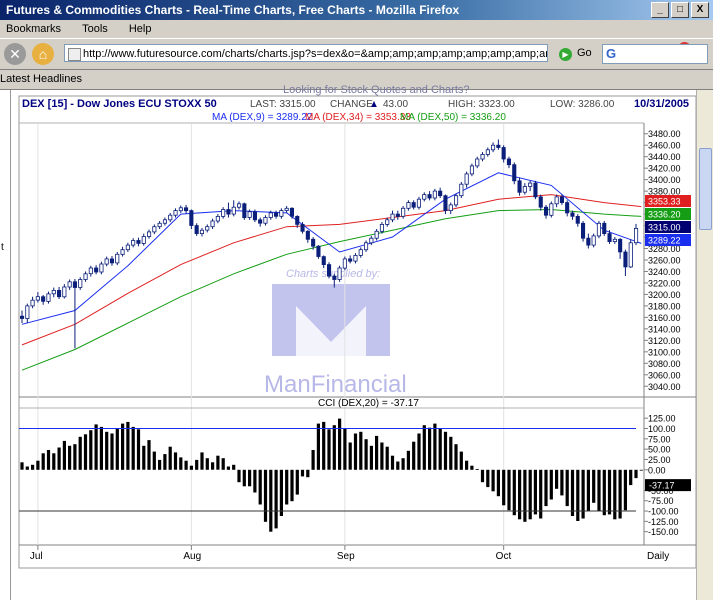 The height and width of the screenshot is (600, 713). I want to click on go-button: Go, so click(584, 53).